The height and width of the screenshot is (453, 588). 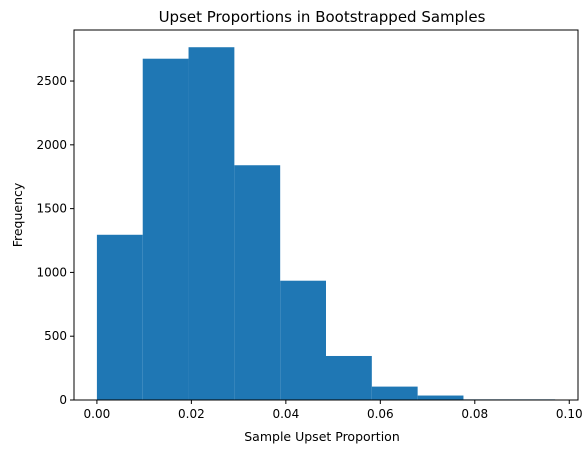 I want to click on x-tick-label: 0.06, so click(x=380, y=414).